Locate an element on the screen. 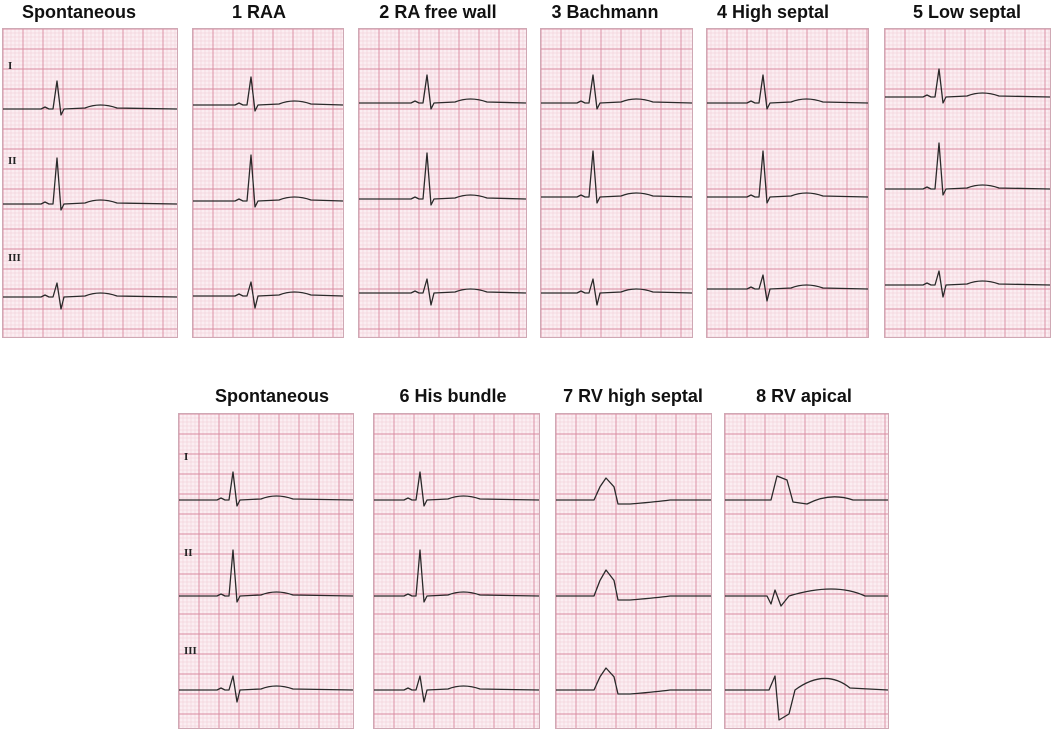 The height and width of the screenshot is (735, 1053). ecg-strip-rv-high-septal is located at coordinates (633, 571).